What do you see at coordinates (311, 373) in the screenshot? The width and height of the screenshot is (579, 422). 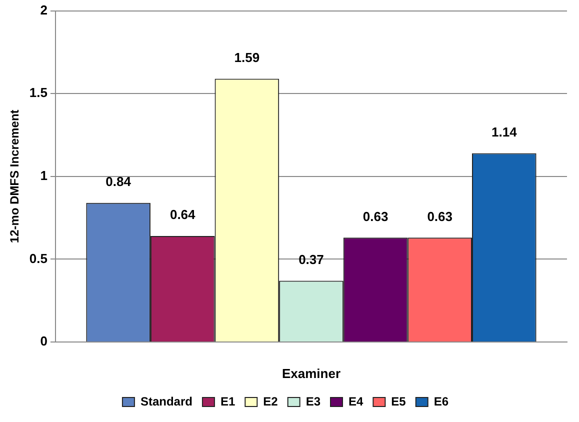 I see `x-axis-title: Examiner` at bounding box center [311, 373].